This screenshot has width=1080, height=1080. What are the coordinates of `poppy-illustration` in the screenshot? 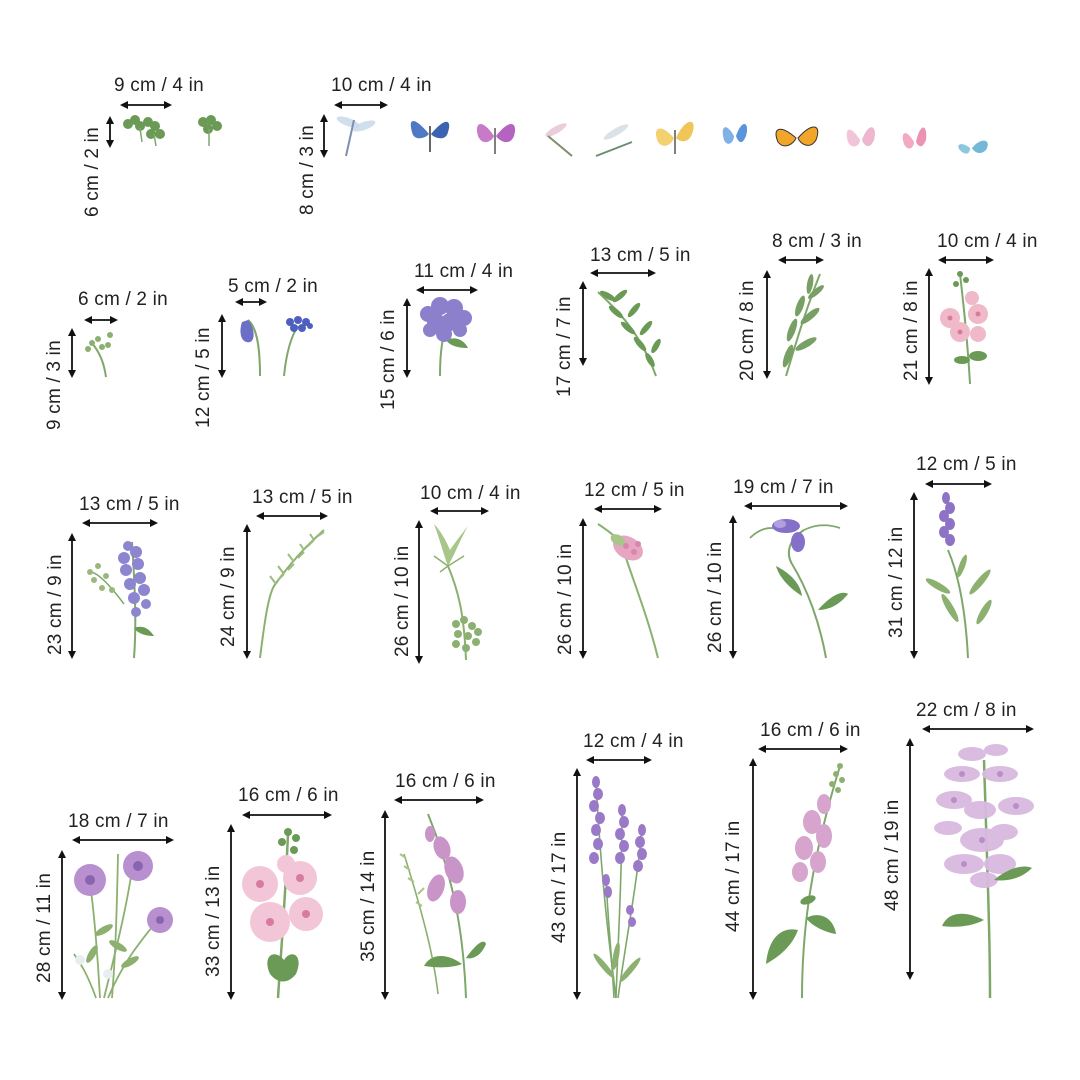 It's located at (123, 925).